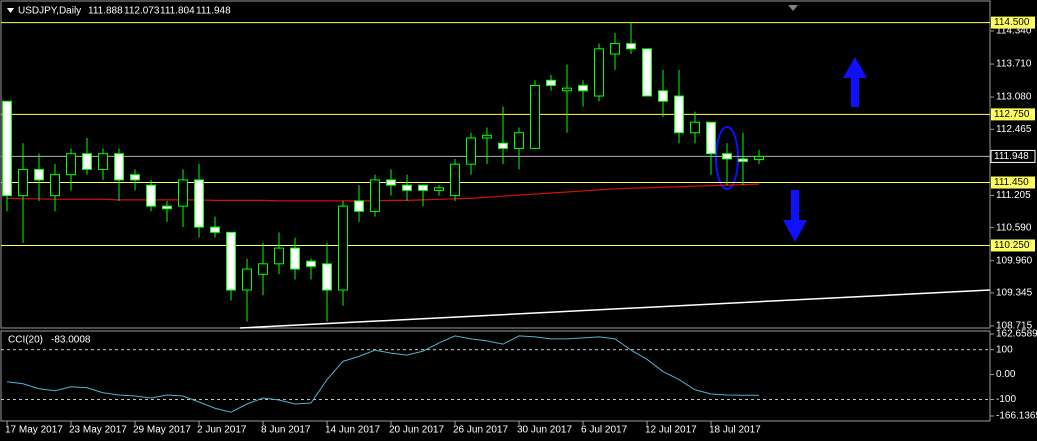  Describe the element at coordinates (71, 340) in the screenshot. I see `cci-value: -83.0008` at that location.